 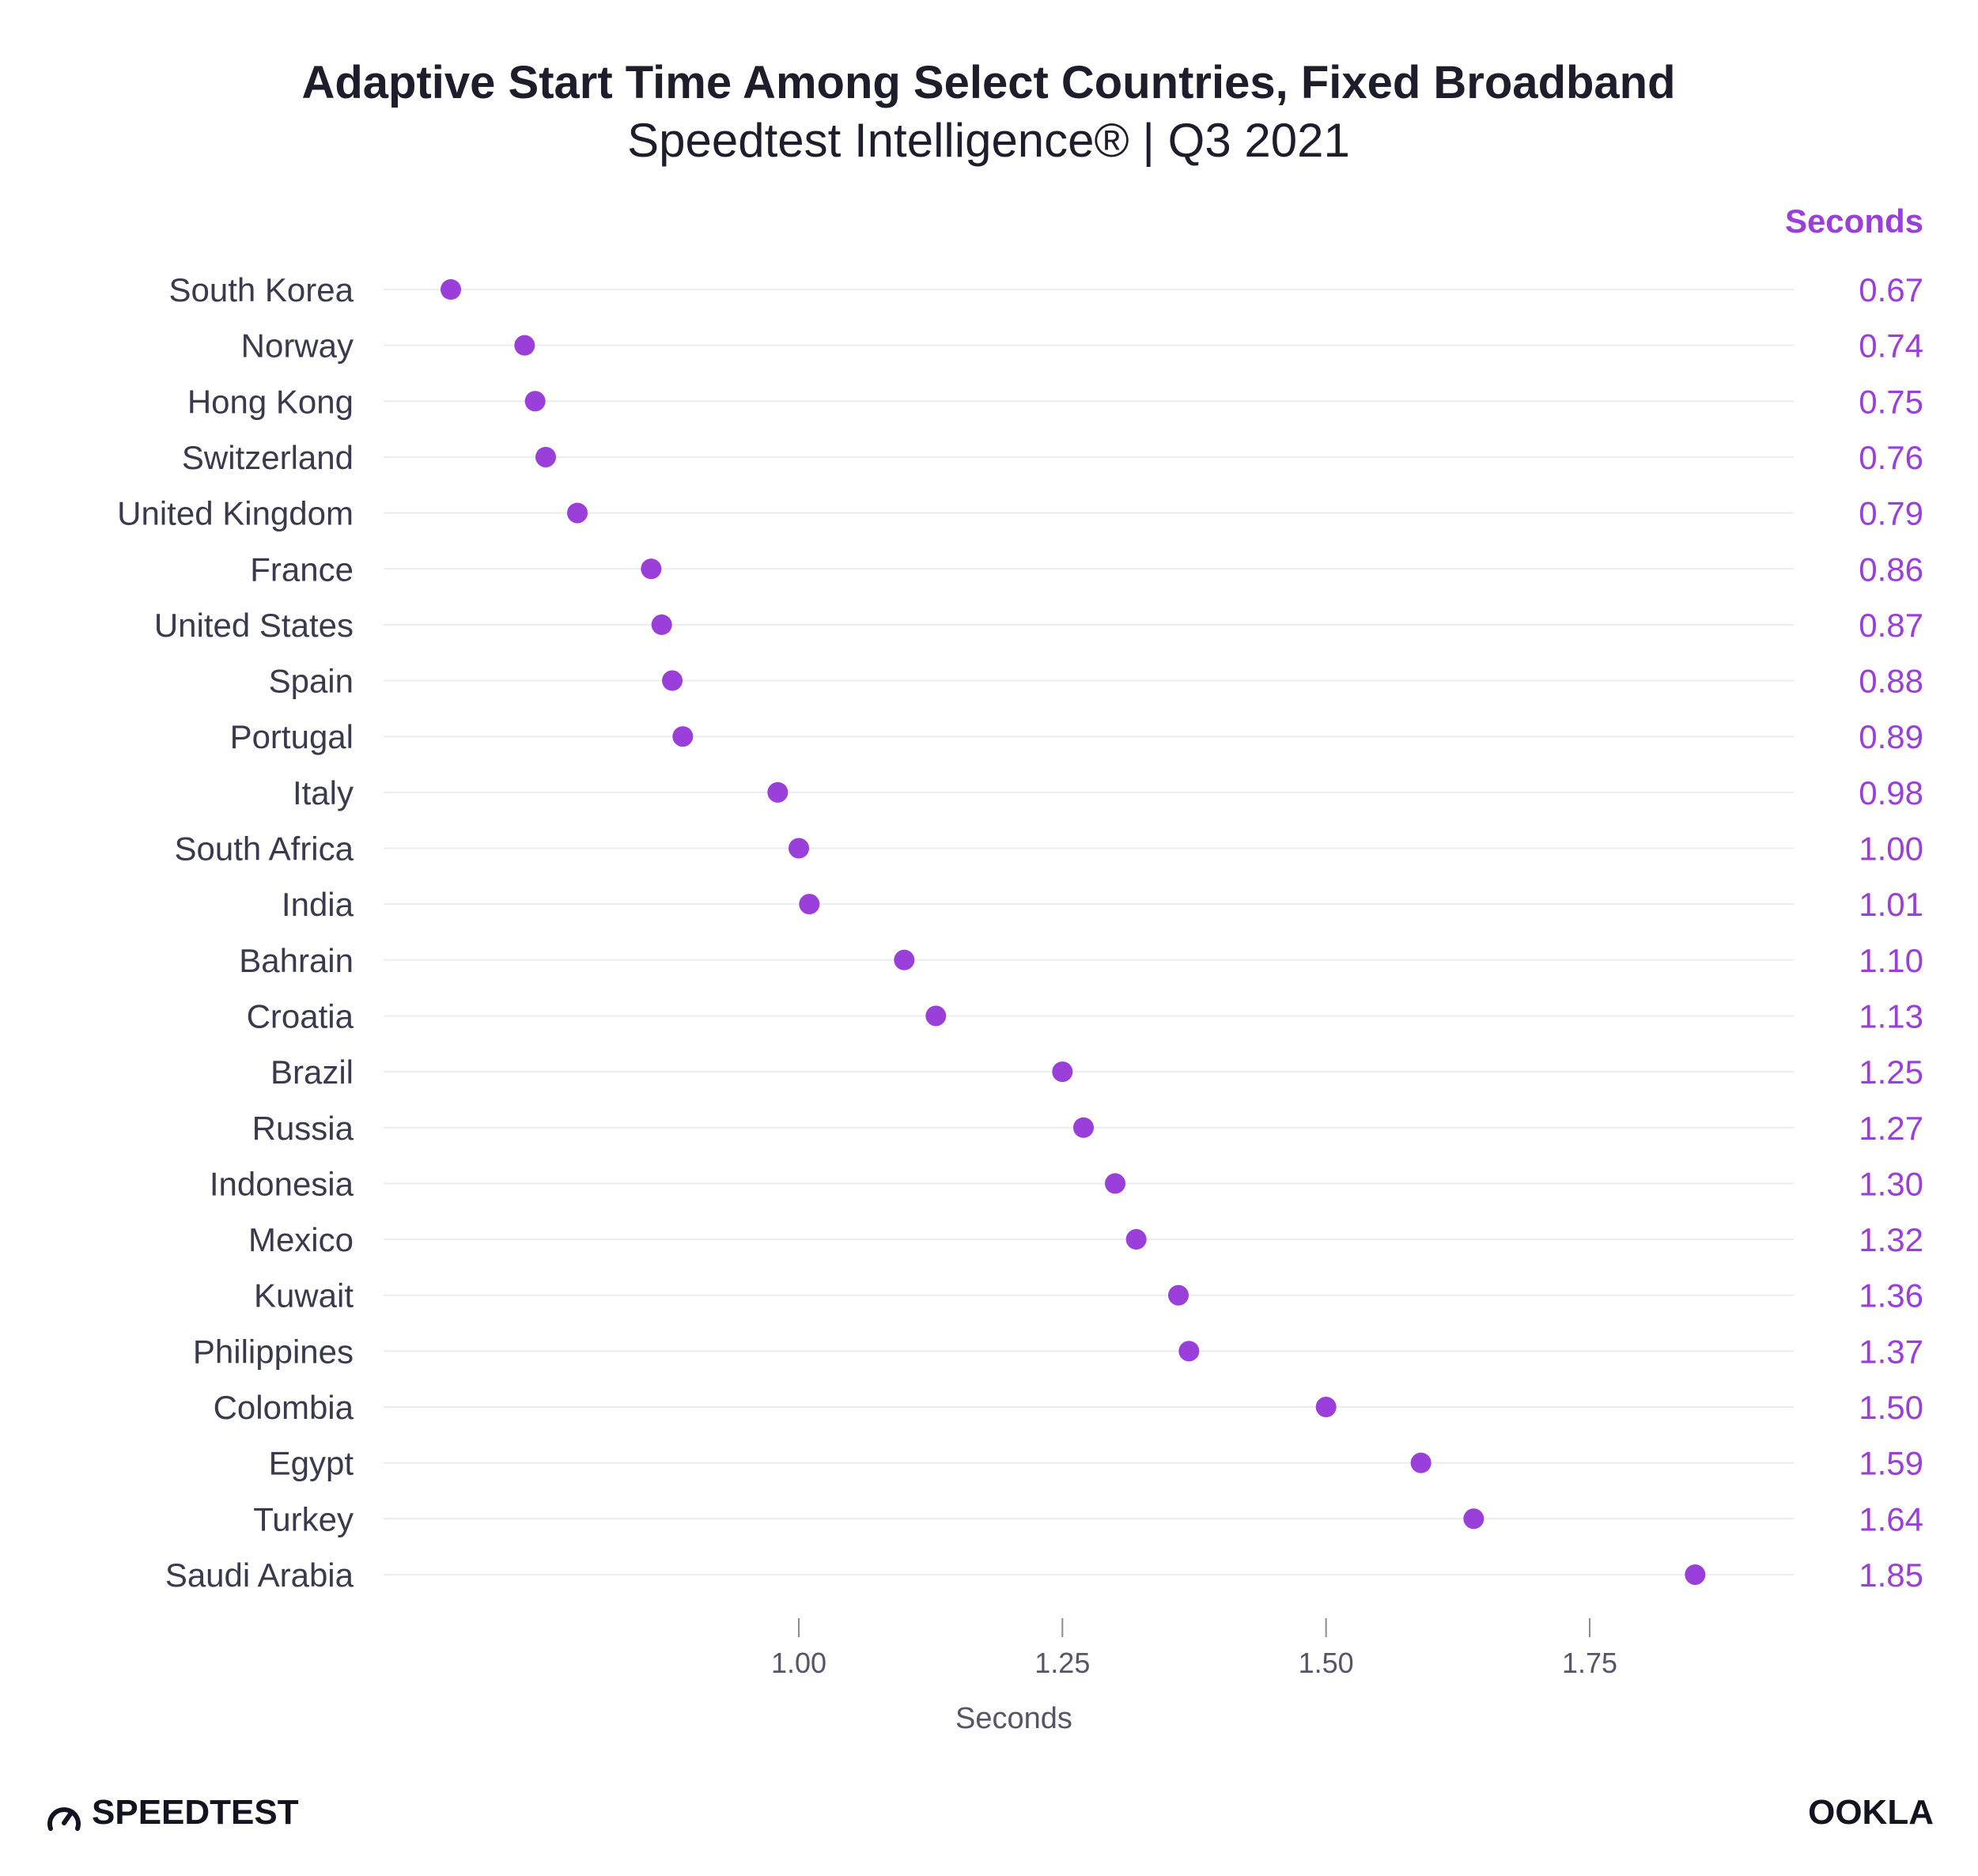 What do you see at coordinates (1891, 960) in the screenshot?
I see `value-label: 1.10` at bounding box center [1891, 960].